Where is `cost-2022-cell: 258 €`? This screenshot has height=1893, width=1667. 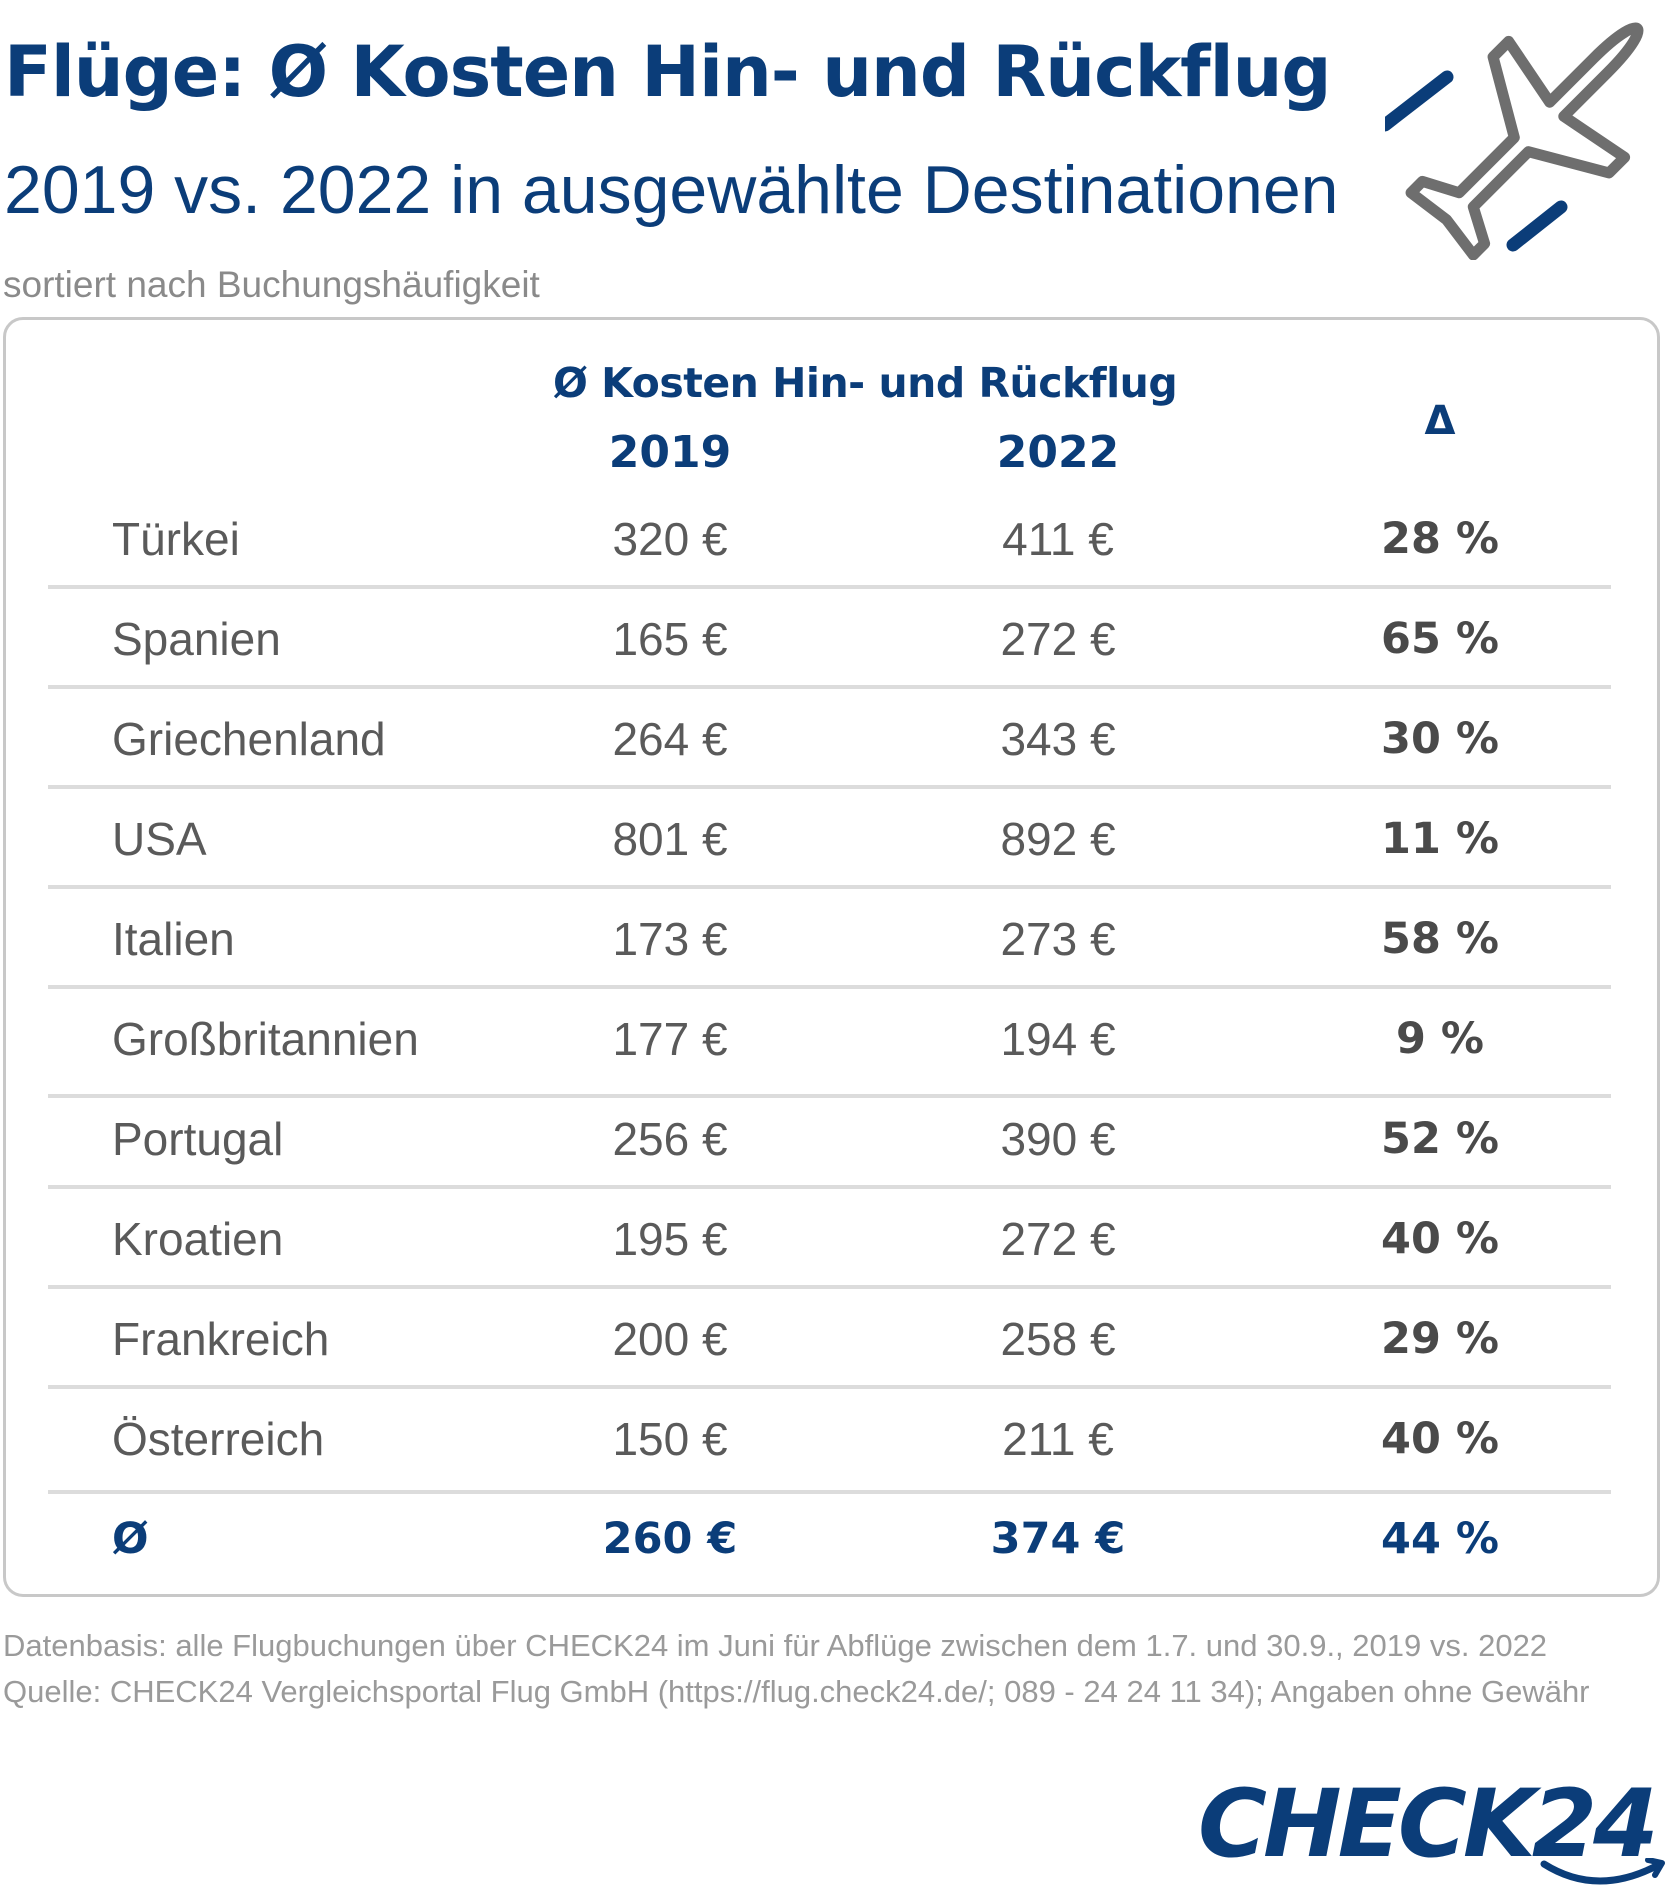 cost-2022-cell: 258 € is located at coordinates (1058, 1339).